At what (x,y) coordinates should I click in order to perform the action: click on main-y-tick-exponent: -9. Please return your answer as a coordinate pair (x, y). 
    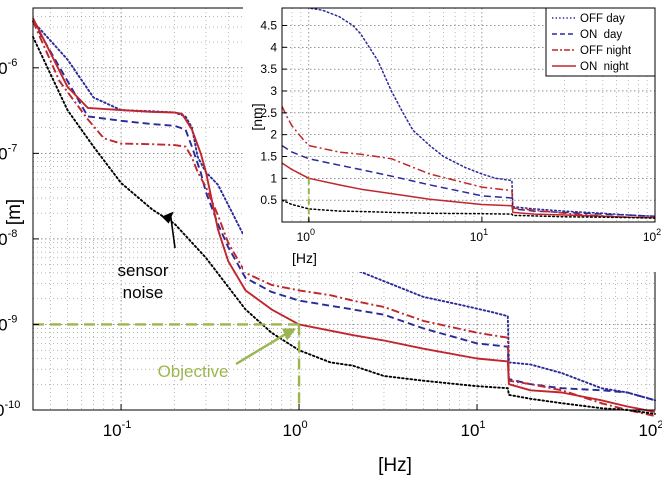
    Looking at the image, I should click on (13, 319).